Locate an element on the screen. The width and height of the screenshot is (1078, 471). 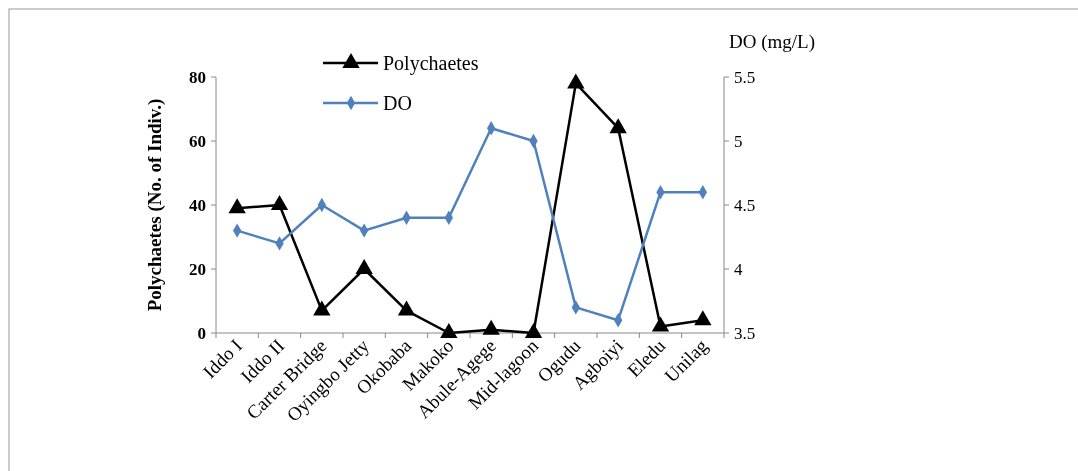
legend-label: Polychaetes is located at coordinates (431, 63).